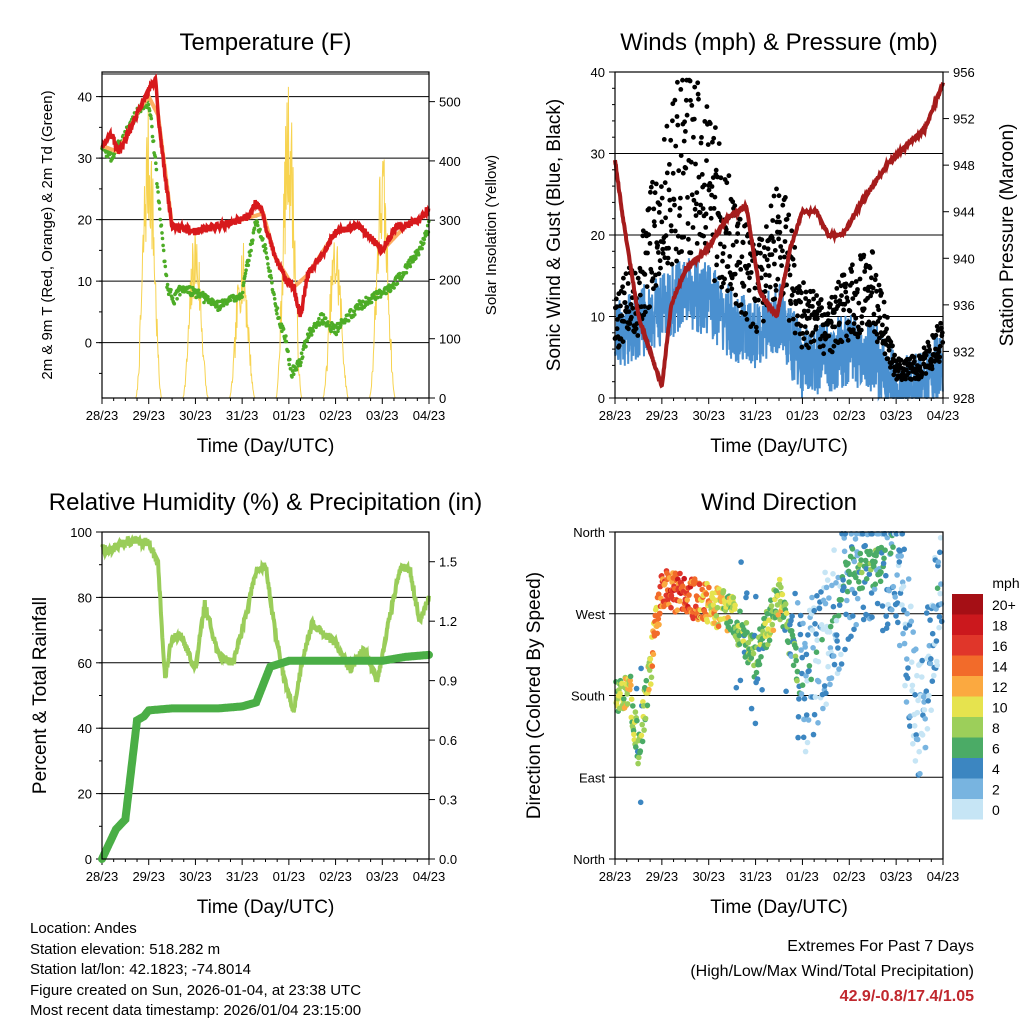  What do you see at coordinates (996, 810) in the screenshot?
I see `legend-label: 0` at bounding box center [996, 810].